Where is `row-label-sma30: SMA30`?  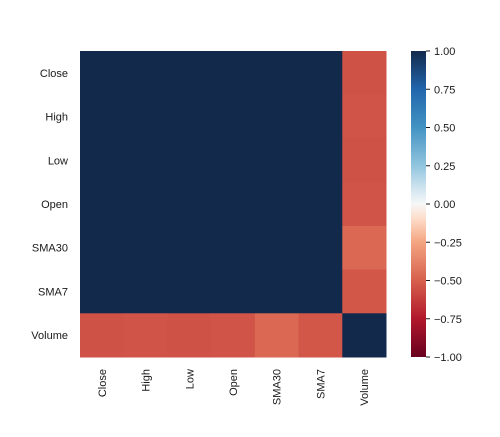 row-label-sma30: SMA30 is located at coordinates (50, 249).